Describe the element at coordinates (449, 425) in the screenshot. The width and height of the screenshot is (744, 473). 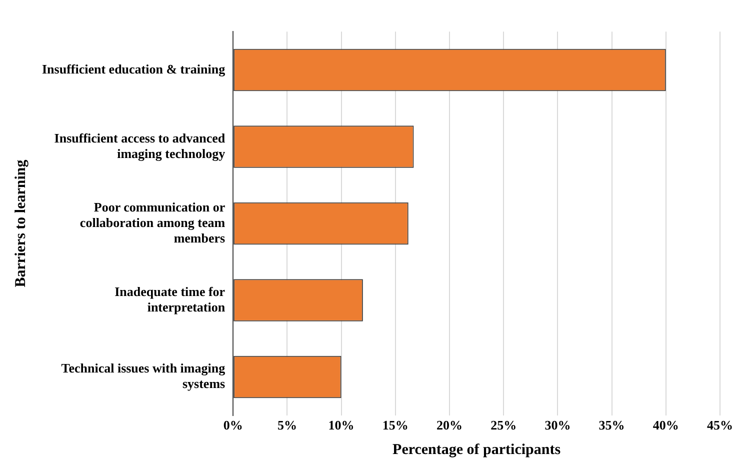
I see `x-tick-label: 20%` at that location.